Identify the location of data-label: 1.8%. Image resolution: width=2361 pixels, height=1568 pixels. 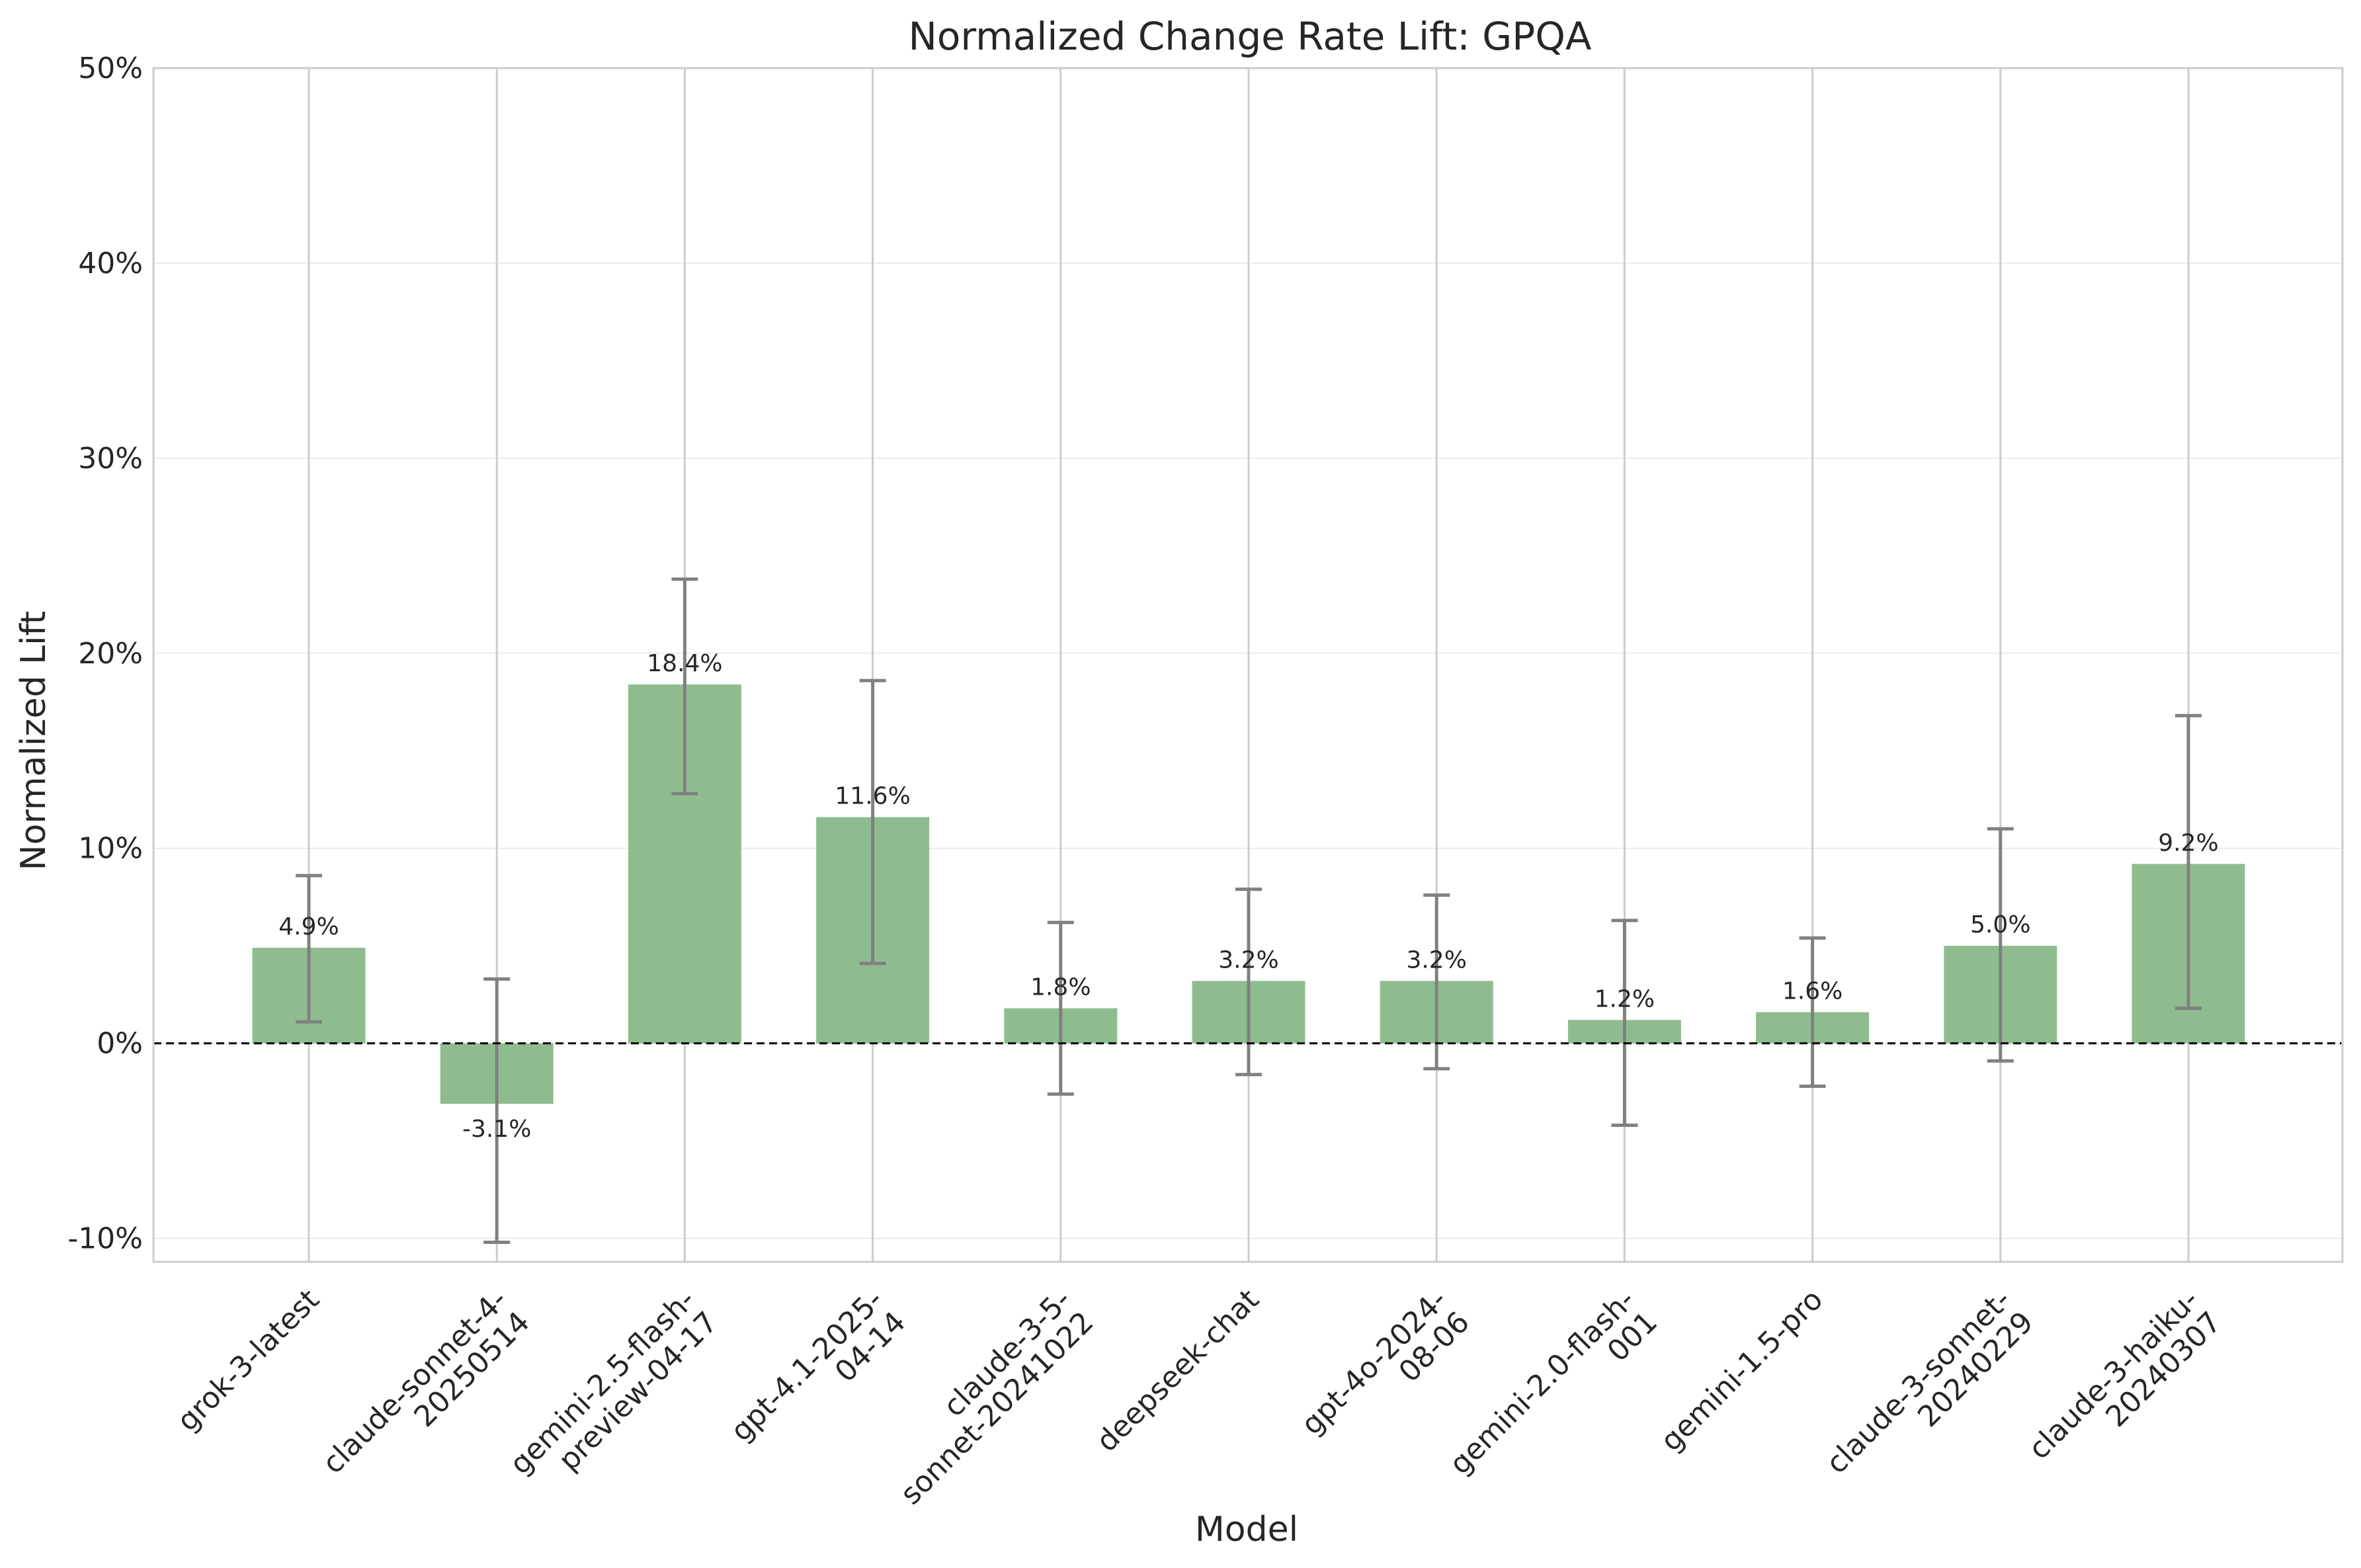
(1060, 987).